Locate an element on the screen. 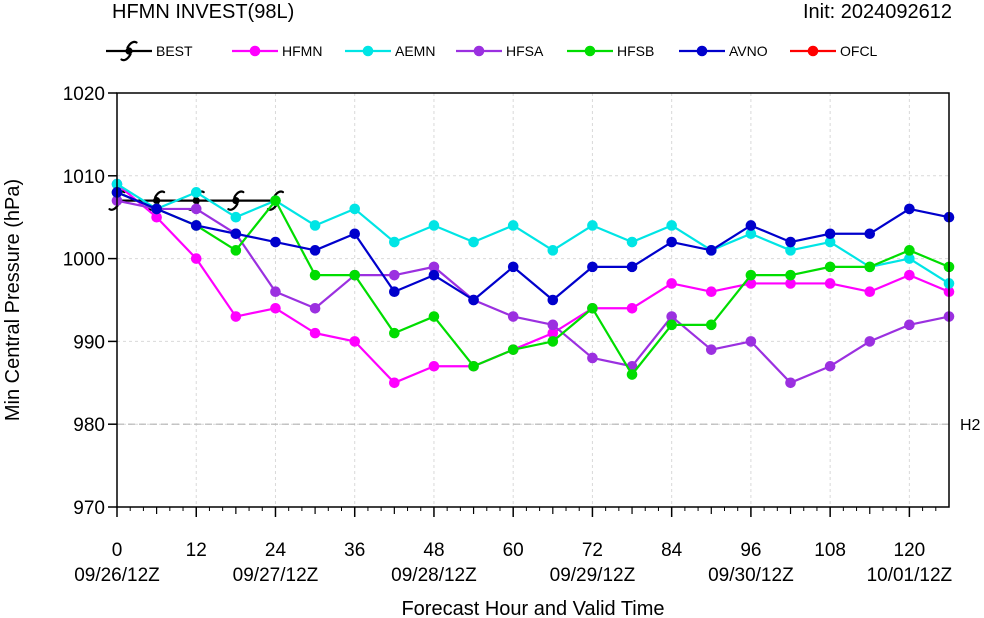  legend-label: AVNO is located at coordinates (748, 51).